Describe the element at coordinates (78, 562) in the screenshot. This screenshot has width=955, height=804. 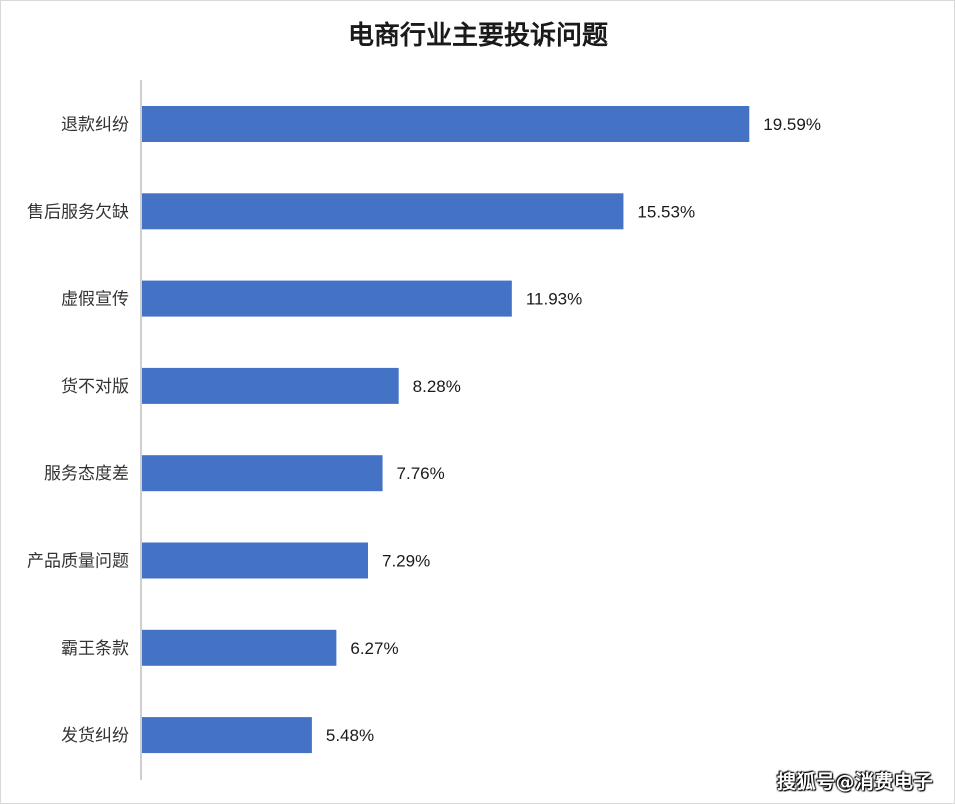
I see `category-label: 产品质量问题` at that location.